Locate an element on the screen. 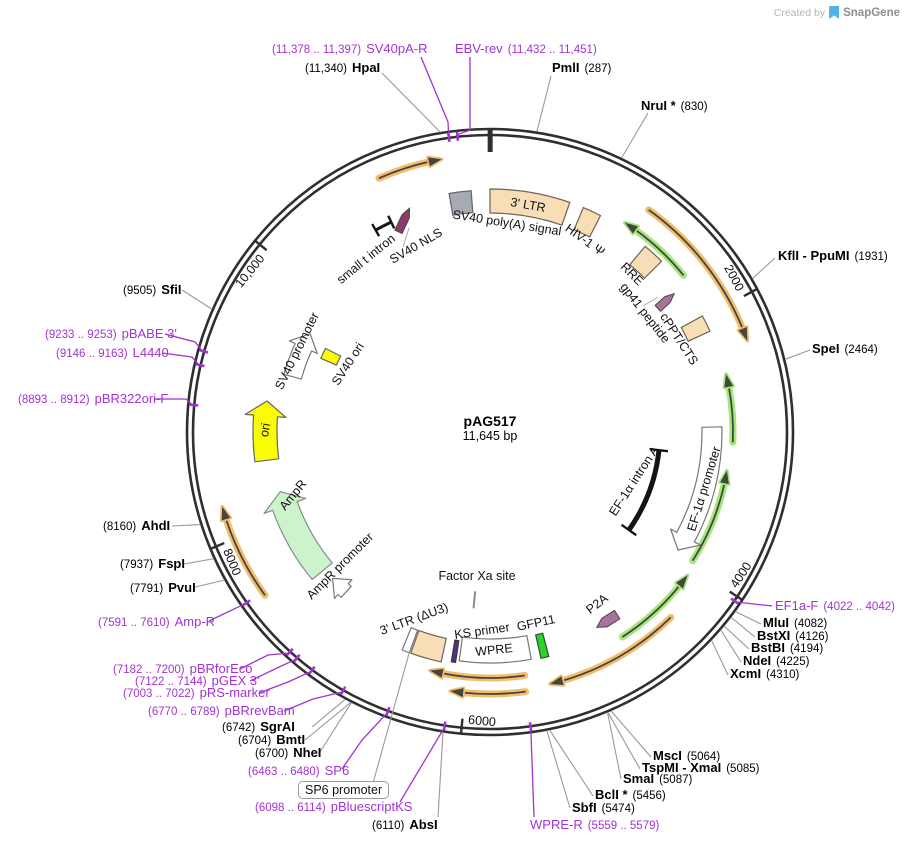 This screenshot has width=909, height=843. feature-label-GFP11: GFP11 is located at coordinates (536, 623).